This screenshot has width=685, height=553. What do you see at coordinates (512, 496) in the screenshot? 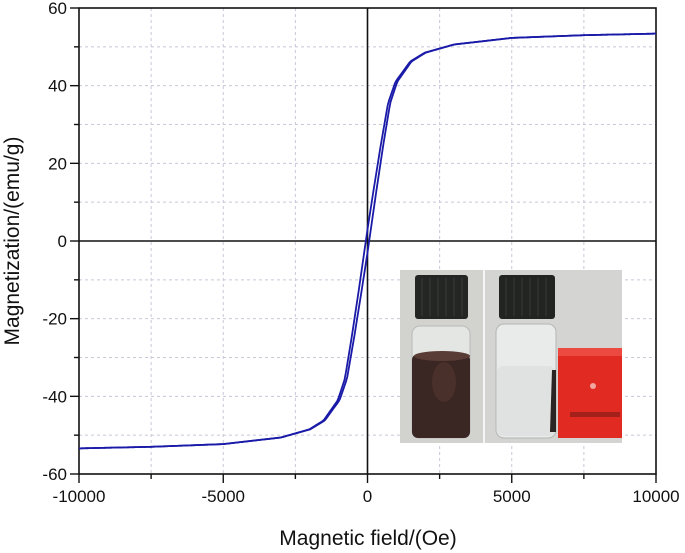
I see `x-tick-label: 5000` at bounding box center [512, 496].